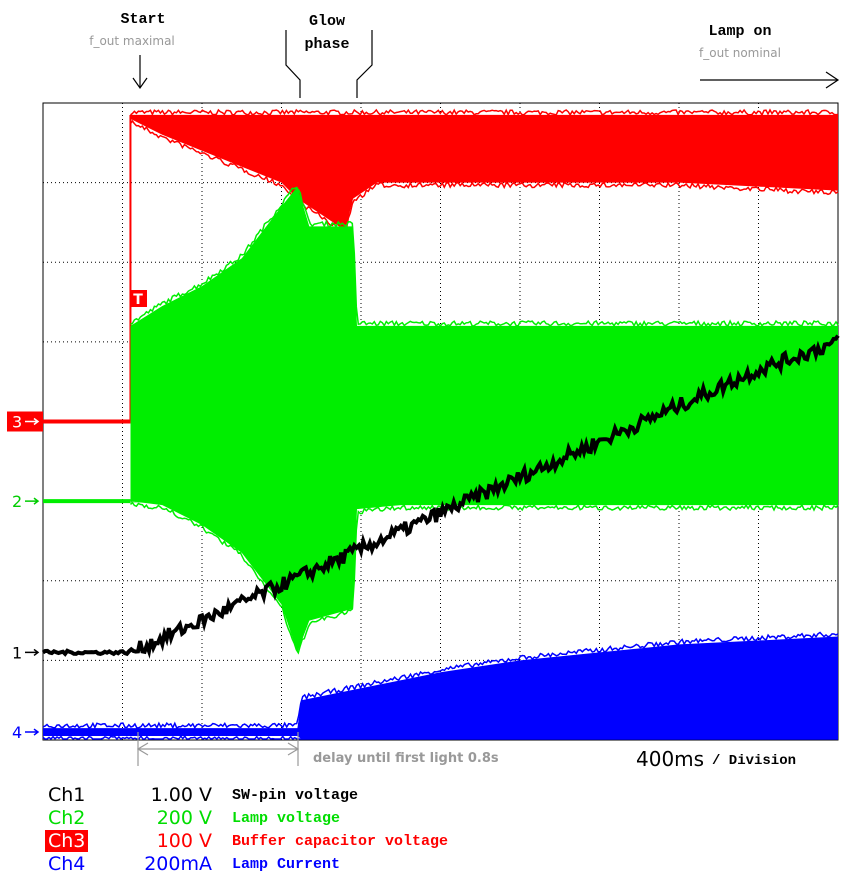  I want to click on start-title: Start, so click(142, 19).